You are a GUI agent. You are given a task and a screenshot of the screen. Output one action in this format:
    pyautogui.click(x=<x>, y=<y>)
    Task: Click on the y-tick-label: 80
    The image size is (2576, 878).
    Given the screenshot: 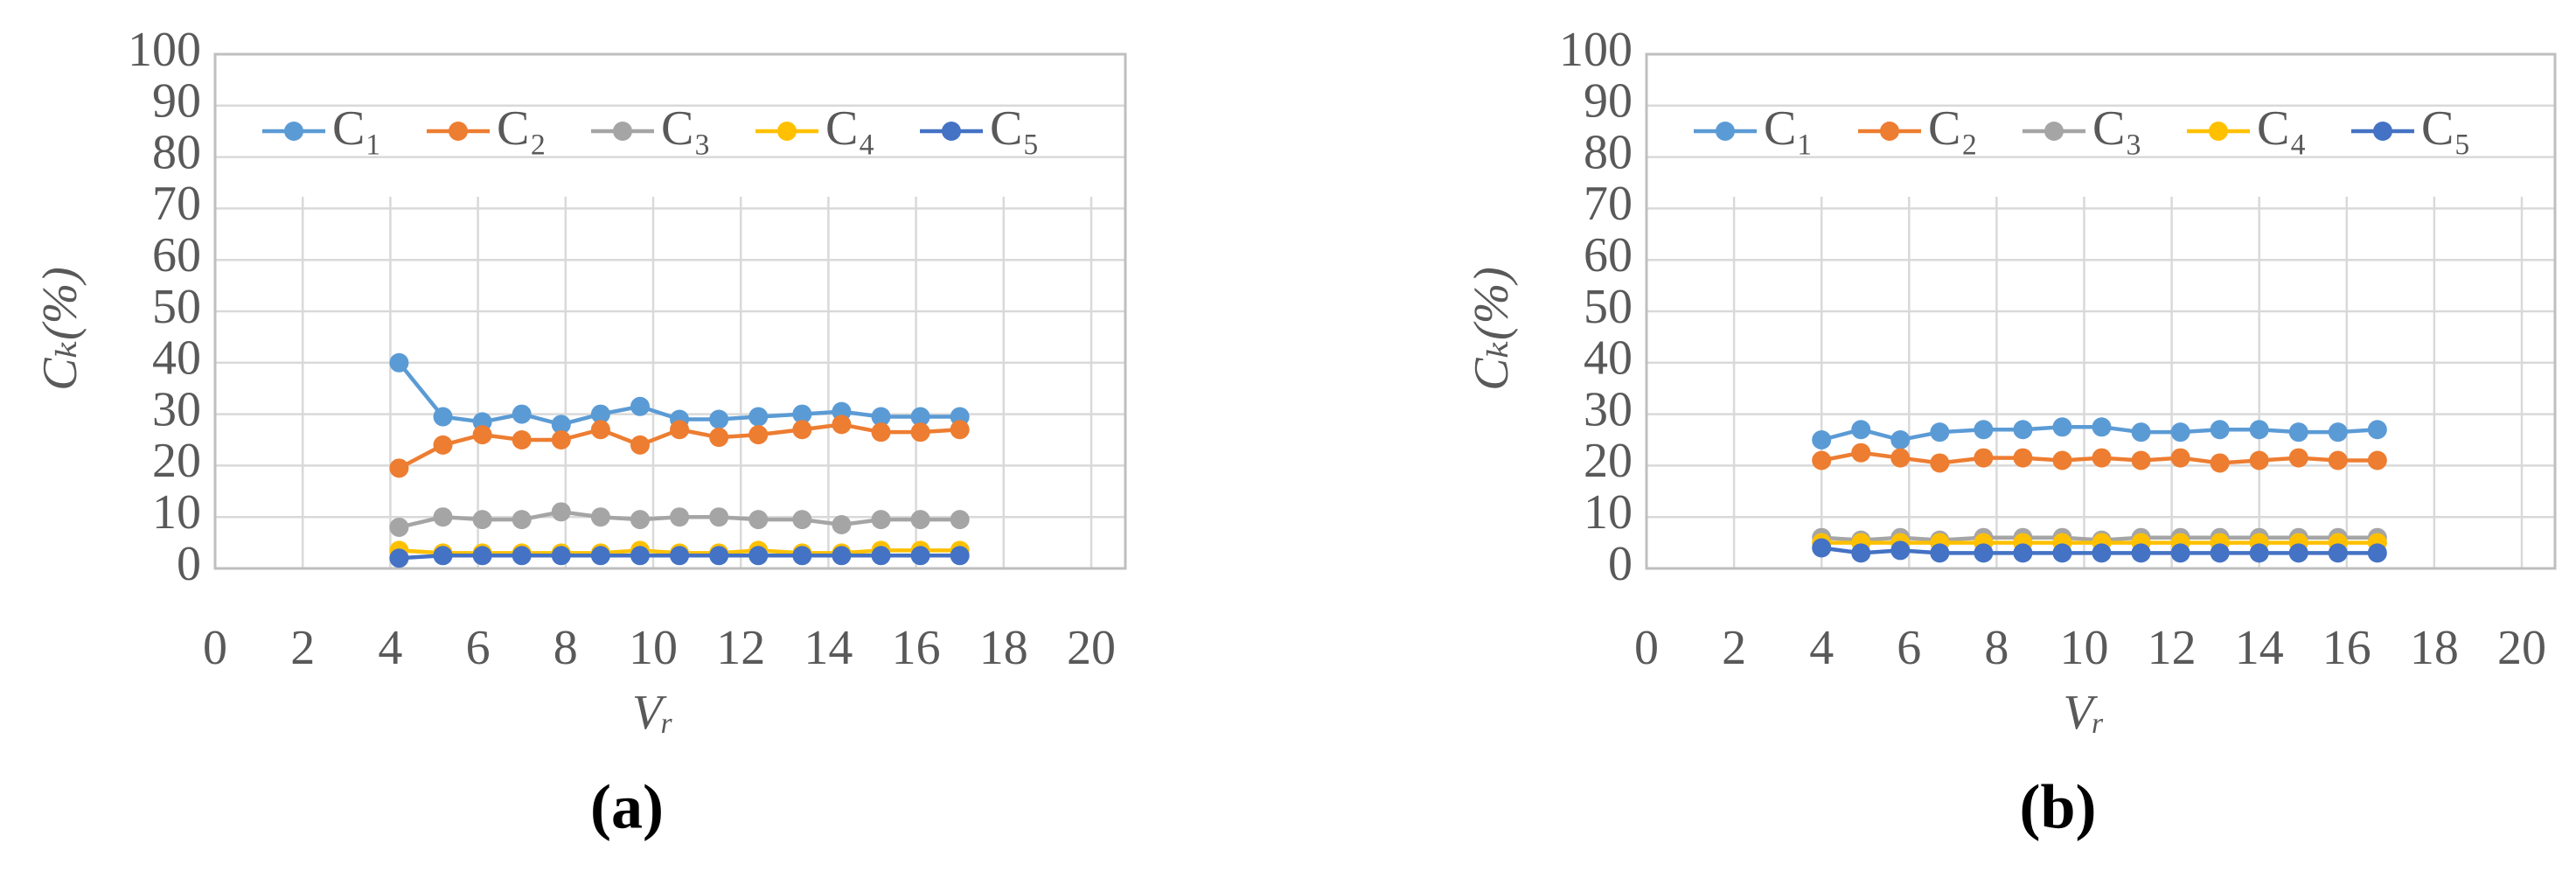 What is the action you would take?
    pyautogui.click(x=176, y=152)
    